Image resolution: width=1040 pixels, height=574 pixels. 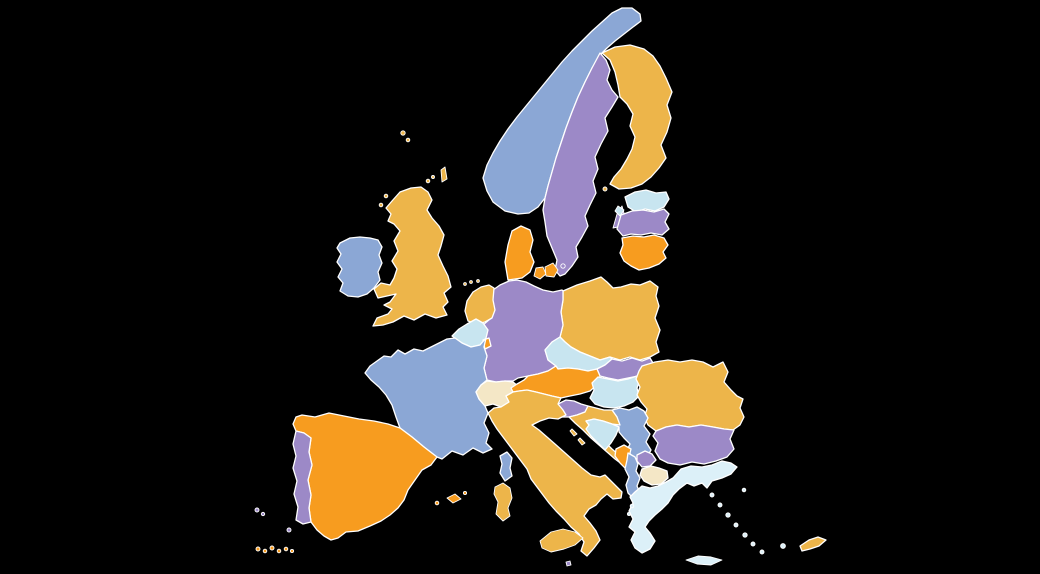 What do you see at coordinates (289, 530) in the screenshot?
I see `madeira-island` at bounding box center [289, 530].